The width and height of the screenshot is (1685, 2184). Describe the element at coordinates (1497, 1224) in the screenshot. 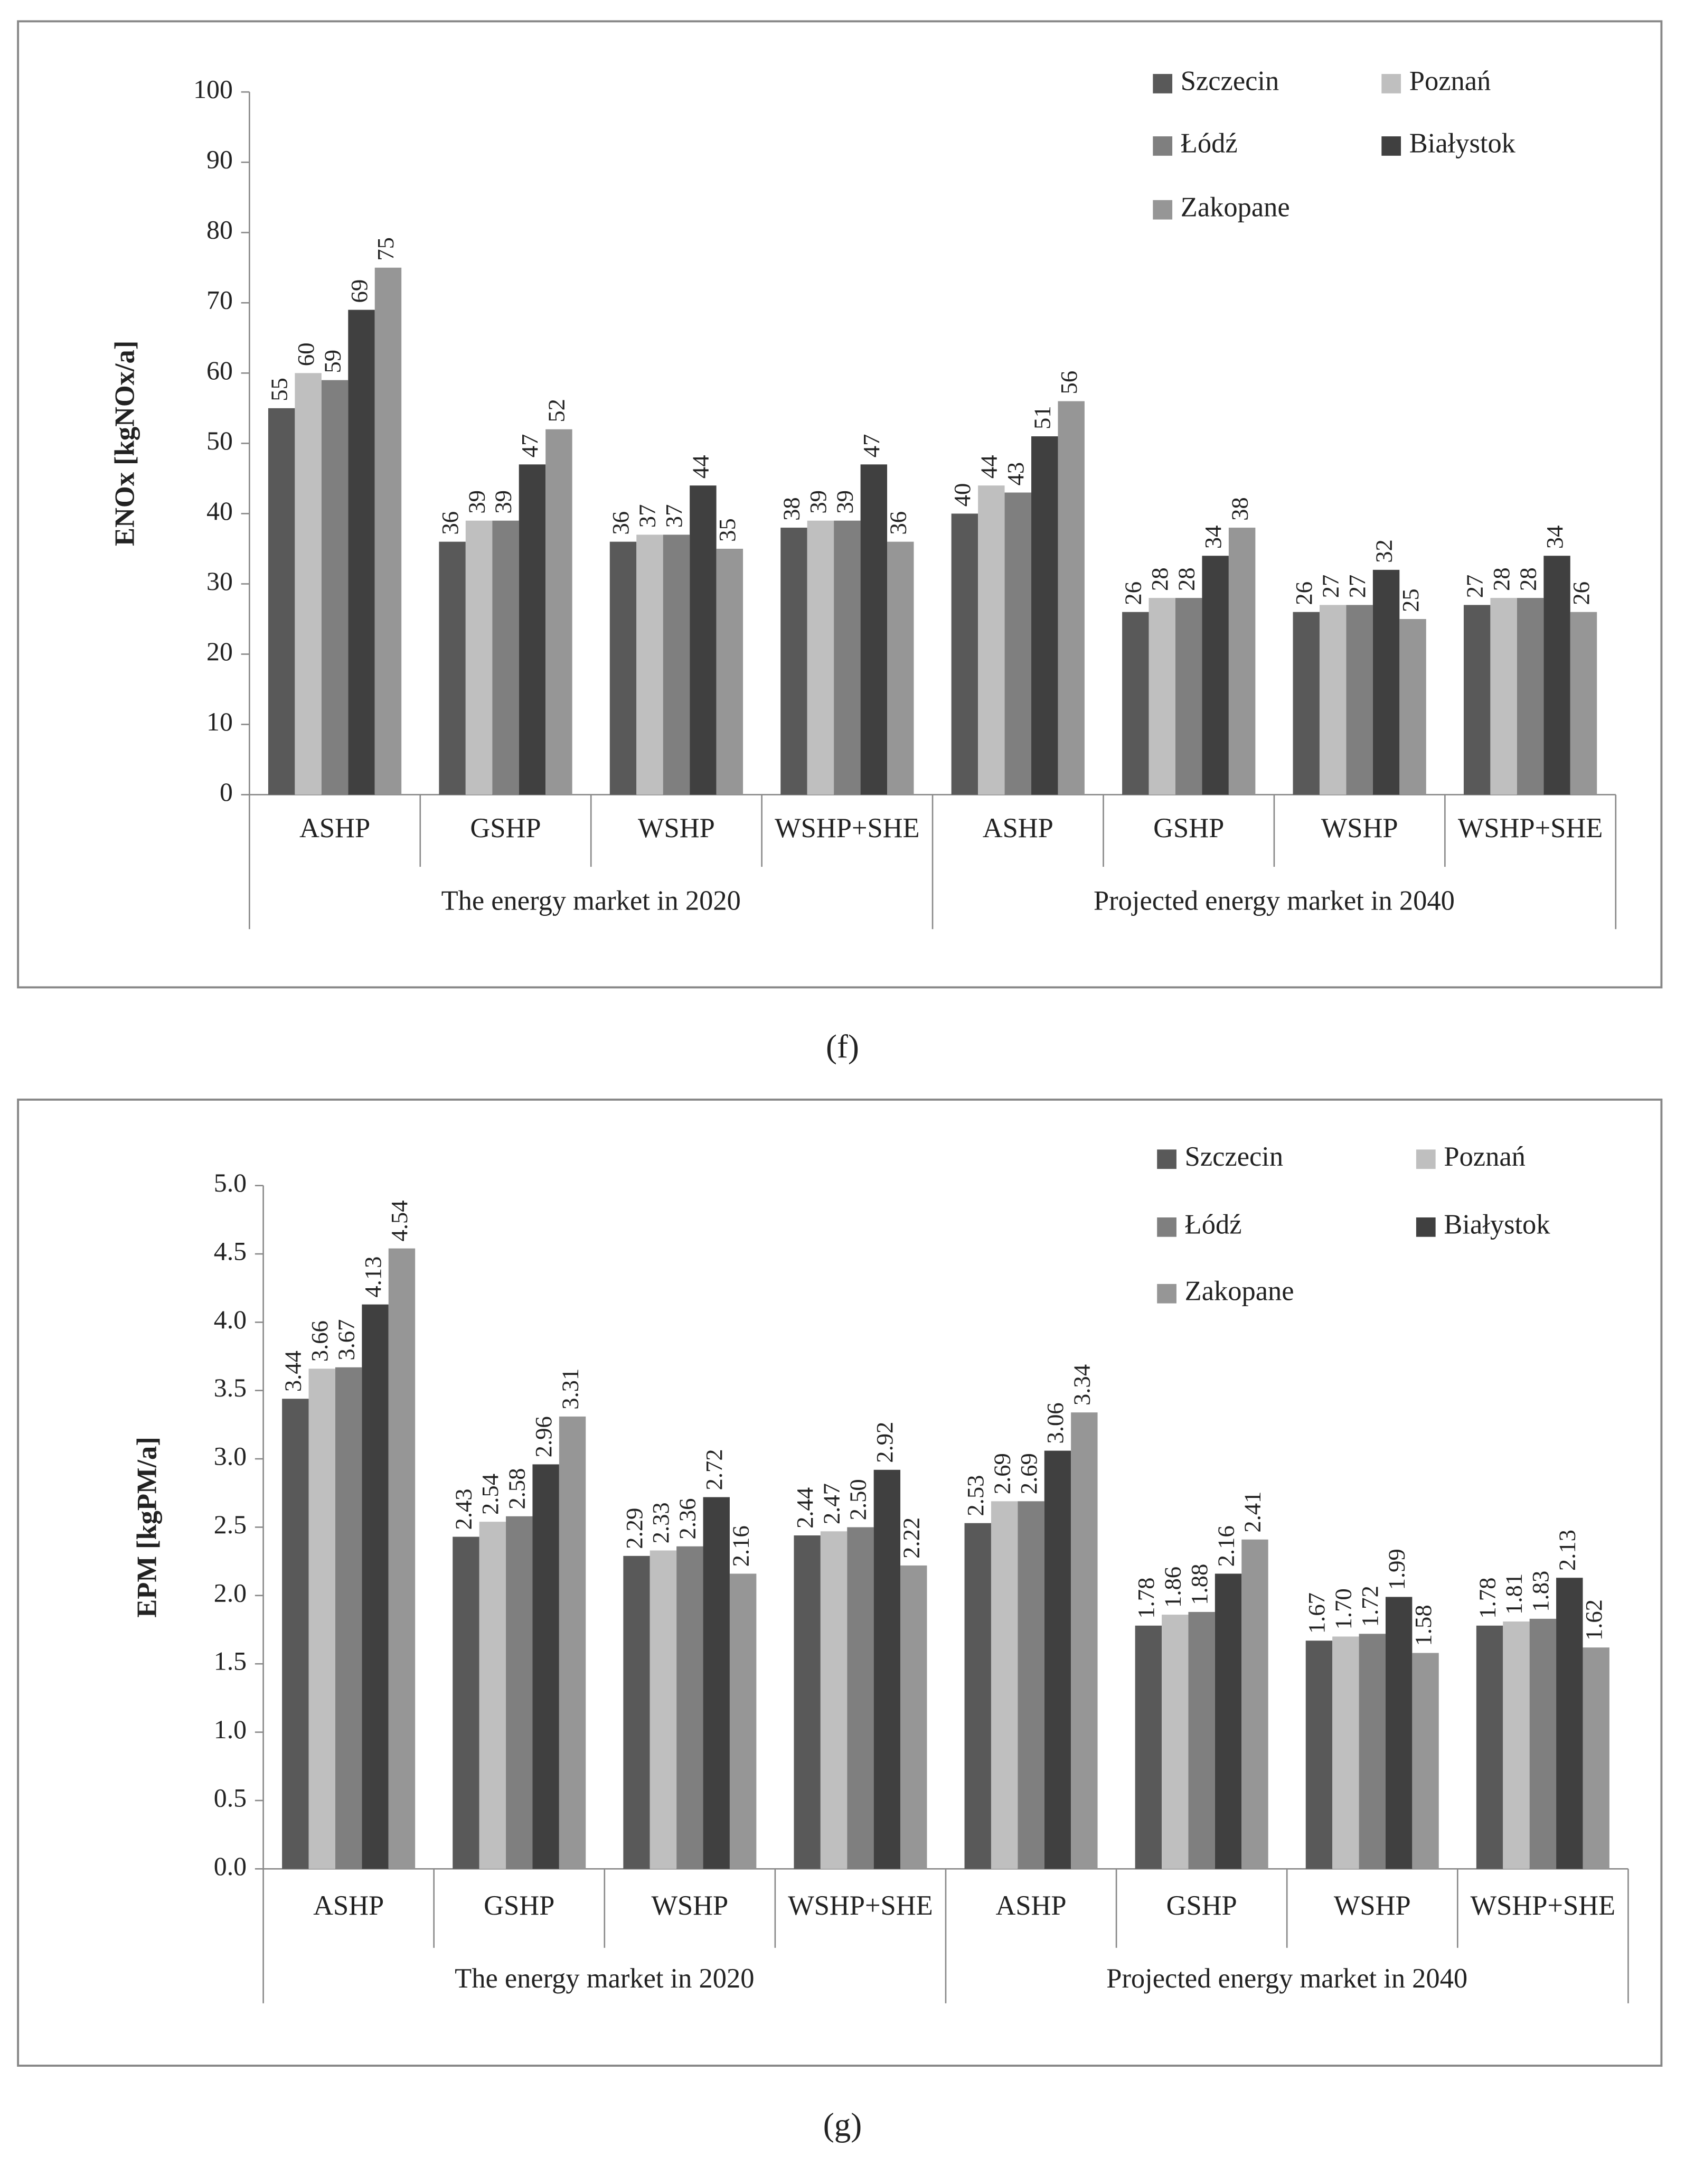

I see `legend-label: Białystok` at that location.